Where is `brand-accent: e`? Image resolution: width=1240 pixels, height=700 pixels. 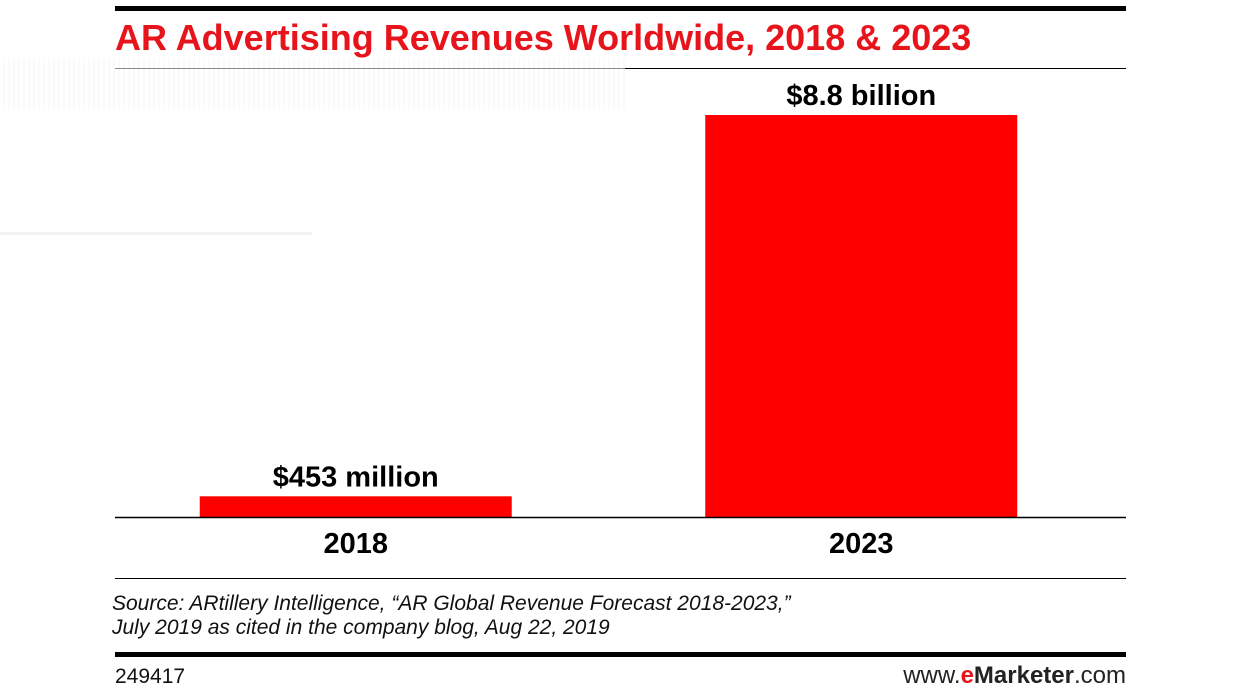
brand-accent: e is located at coordinates (967, 675).